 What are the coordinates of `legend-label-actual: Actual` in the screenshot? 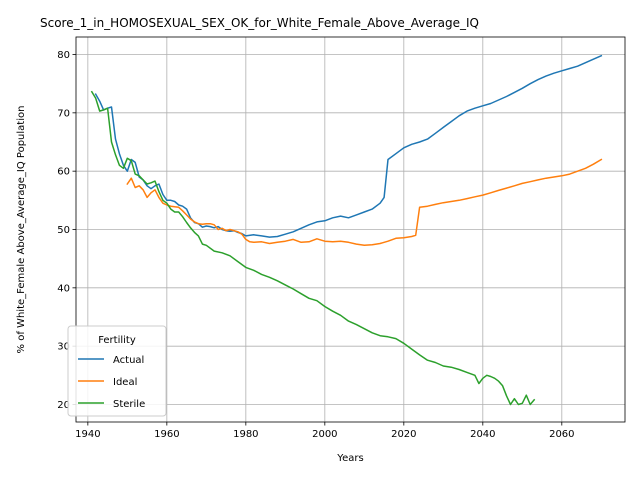 It's located at (128, 360).